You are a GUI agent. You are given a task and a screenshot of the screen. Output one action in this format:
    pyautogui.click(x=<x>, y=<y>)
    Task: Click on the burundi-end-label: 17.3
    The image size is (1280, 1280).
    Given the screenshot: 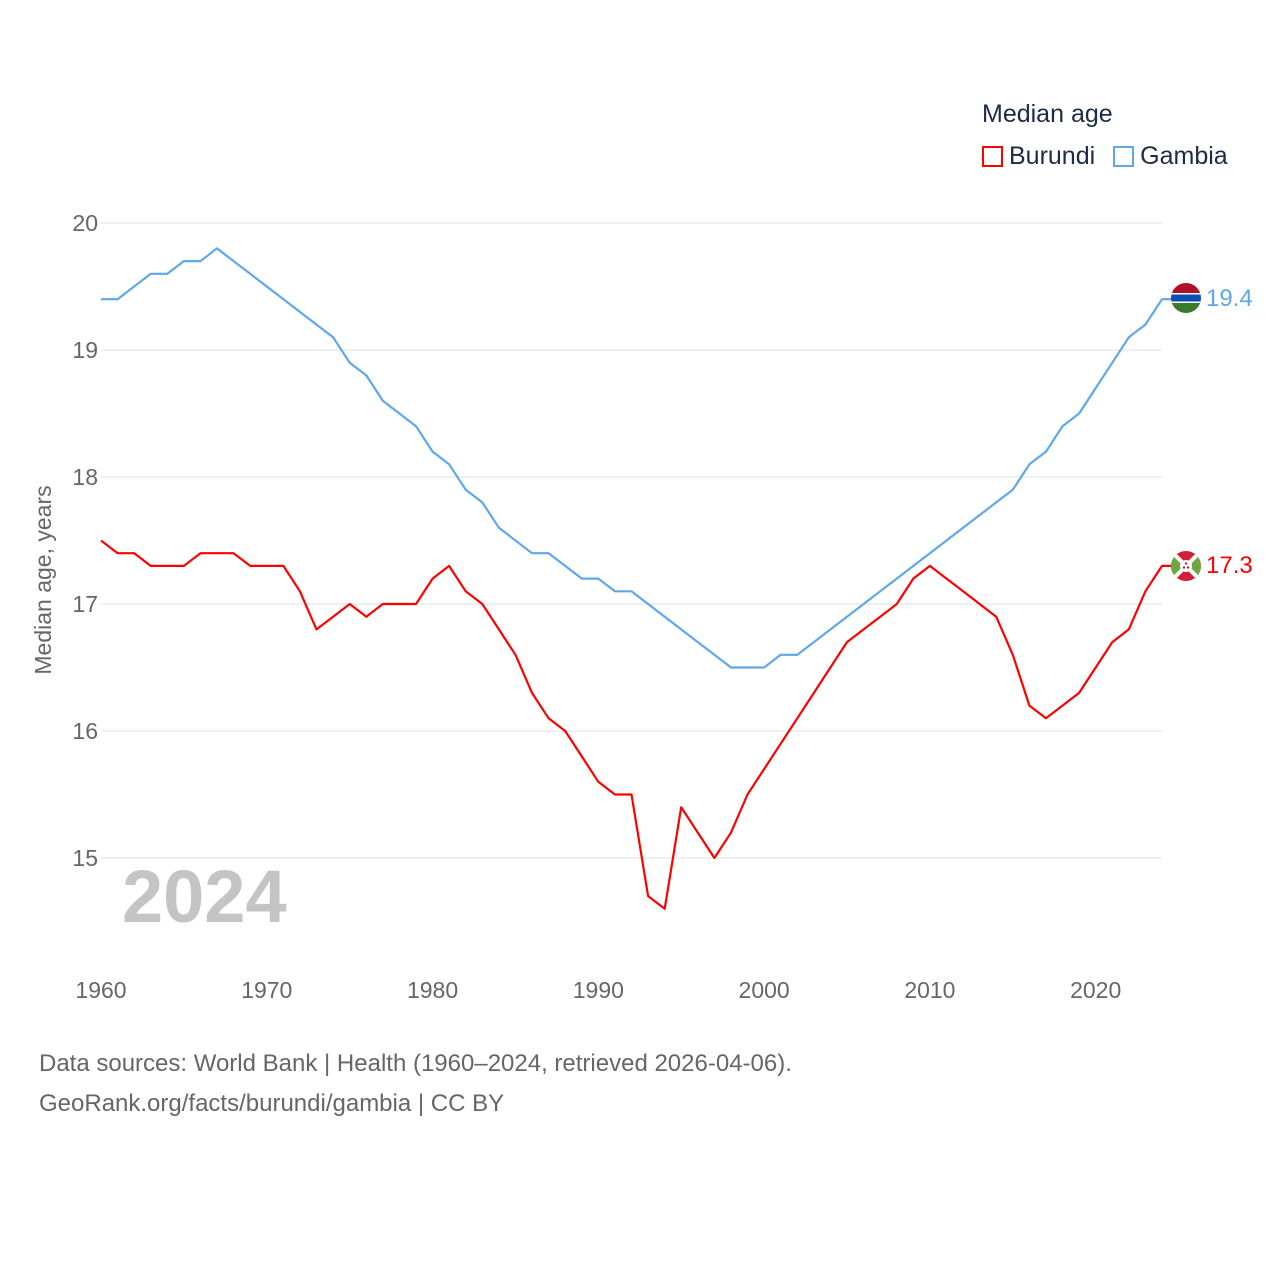 What is the action you would take?
    pyautogui.click(x=1229, y=565)
    